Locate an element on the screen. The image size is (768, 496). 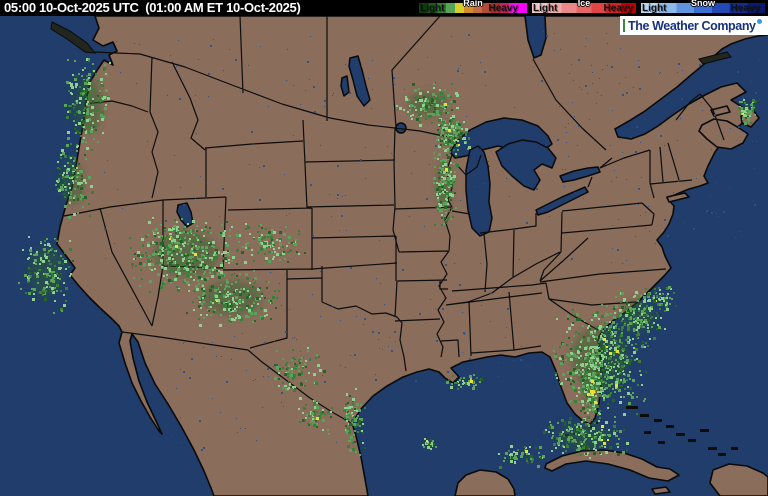
weather-company-logo: The Weather Company is located at coordinates (694, 25).